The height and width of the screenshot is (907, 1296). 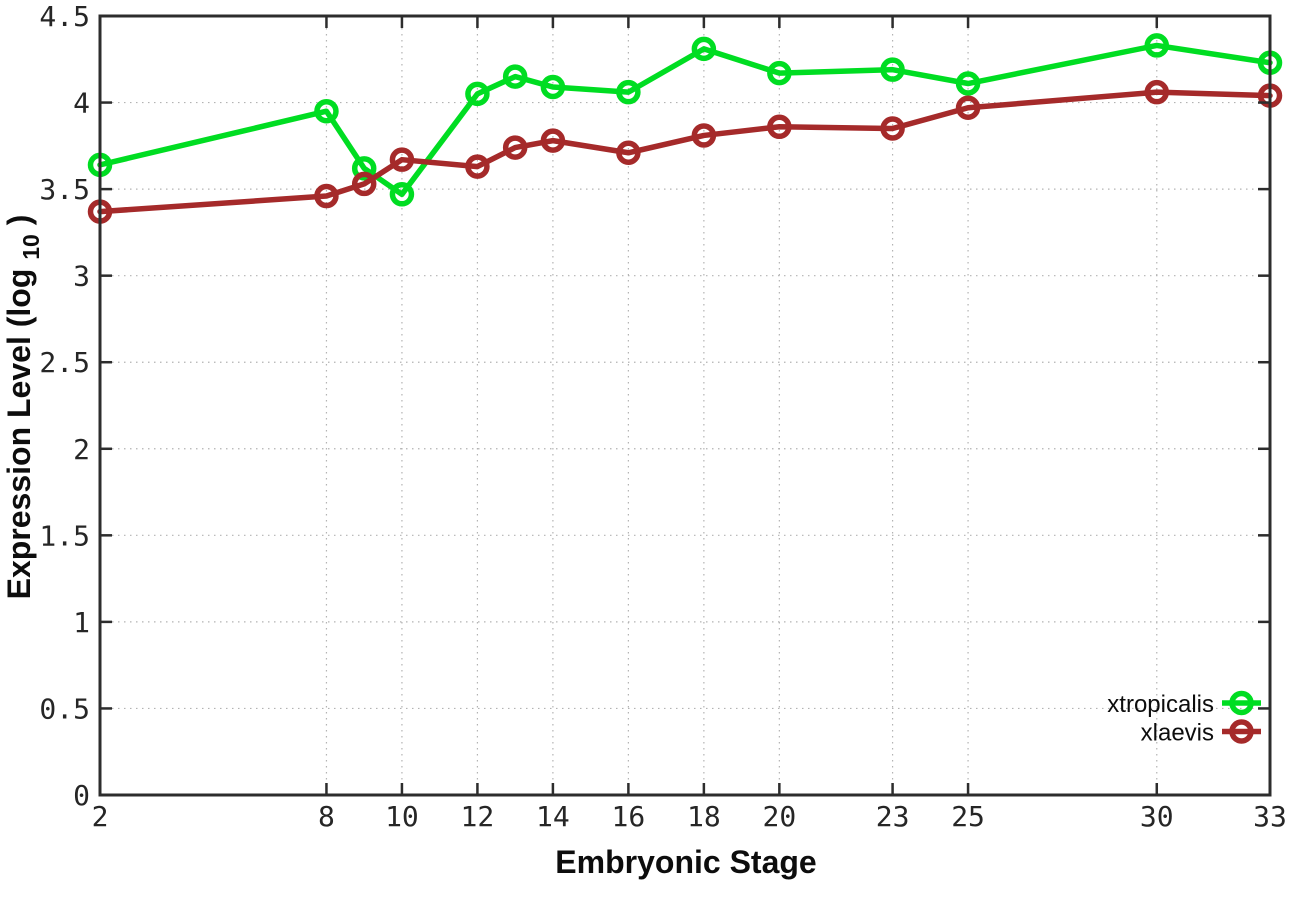 What do you see at coordinates (402, 816) in the screenshot?
I see `x-tick-label: 10` at bounding box center [402, 816].